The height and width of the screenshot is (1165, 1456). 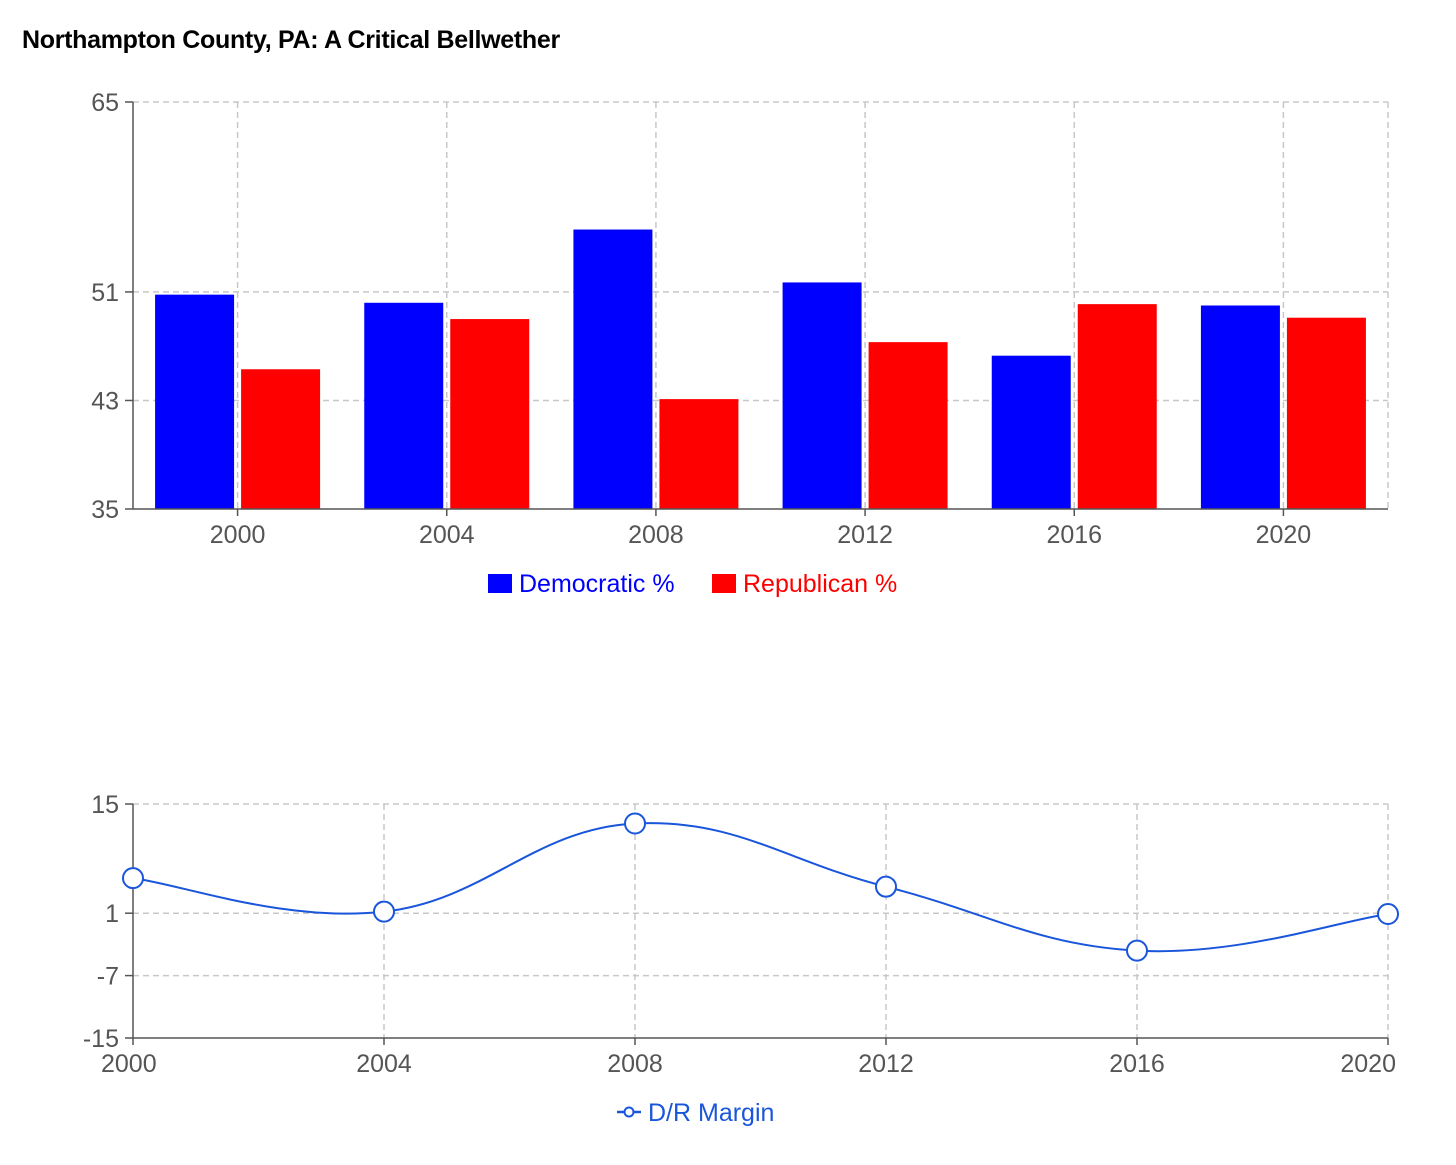 What do you see at coordinates (384, 911) in the screenshot?
I see `margin-point-2004` at bounding box center [384, 911].